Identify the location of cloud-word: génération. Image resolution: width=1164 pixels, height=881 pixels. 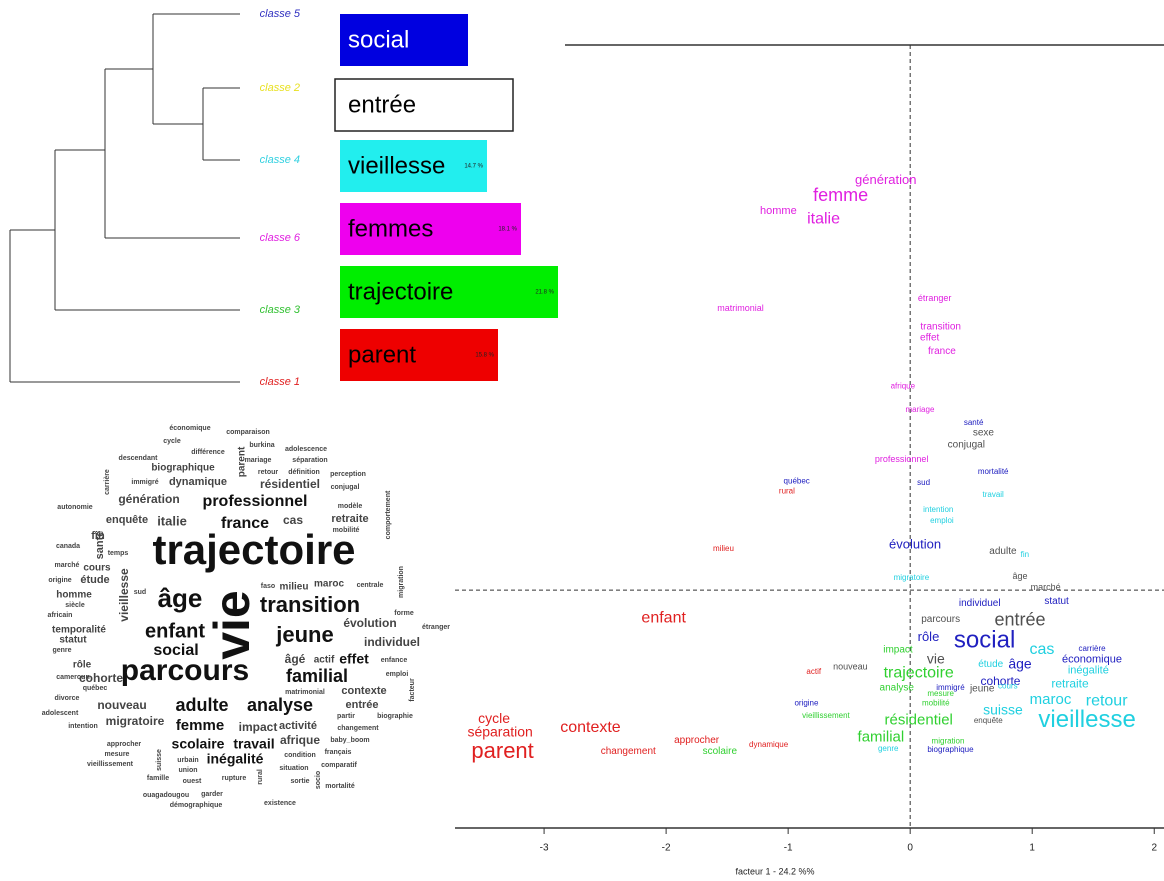
(148, 499).